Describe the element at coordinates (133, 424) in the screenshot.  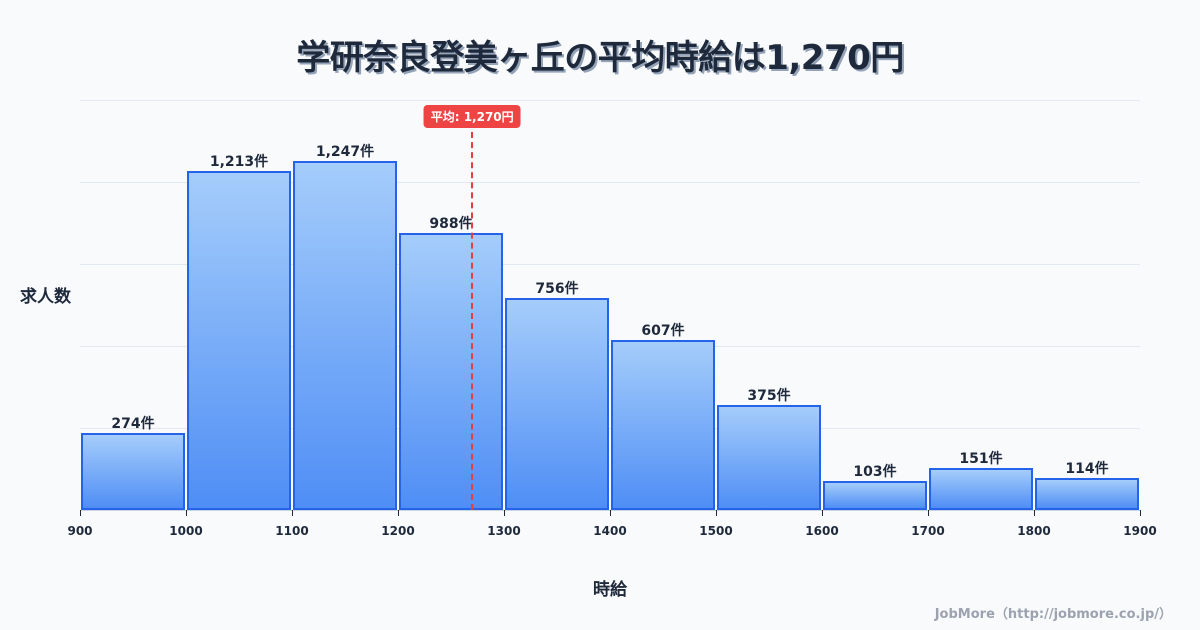
I see `bar-value-label: 274件` at that location.